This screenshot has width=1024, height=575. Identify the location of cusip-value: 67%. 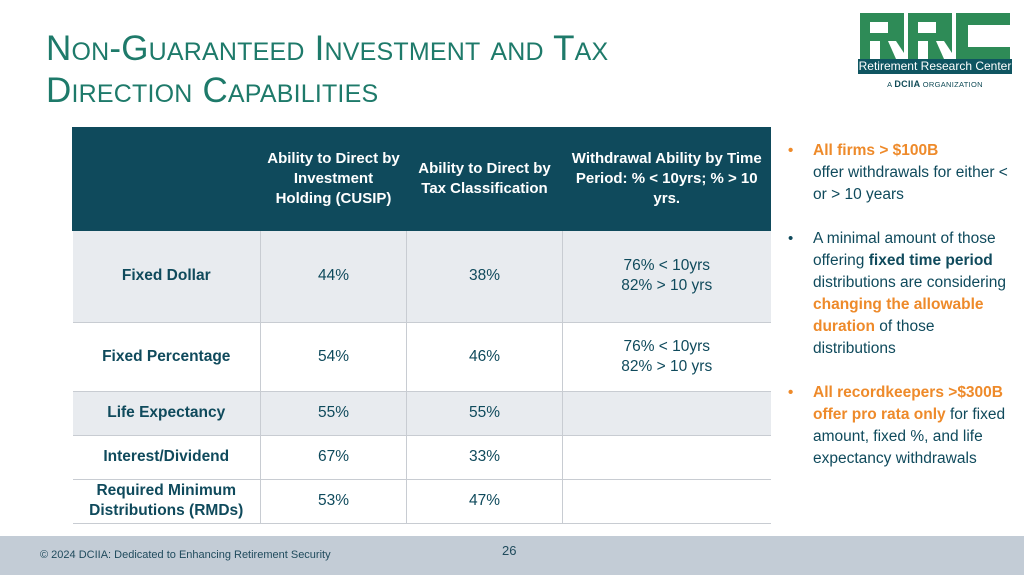
(333, 457).